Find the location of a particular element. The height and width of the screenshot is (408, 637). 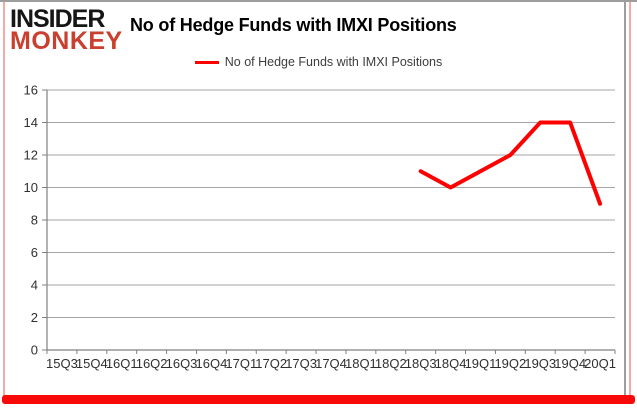

frame-border-top is located at coordinates (318, 1).